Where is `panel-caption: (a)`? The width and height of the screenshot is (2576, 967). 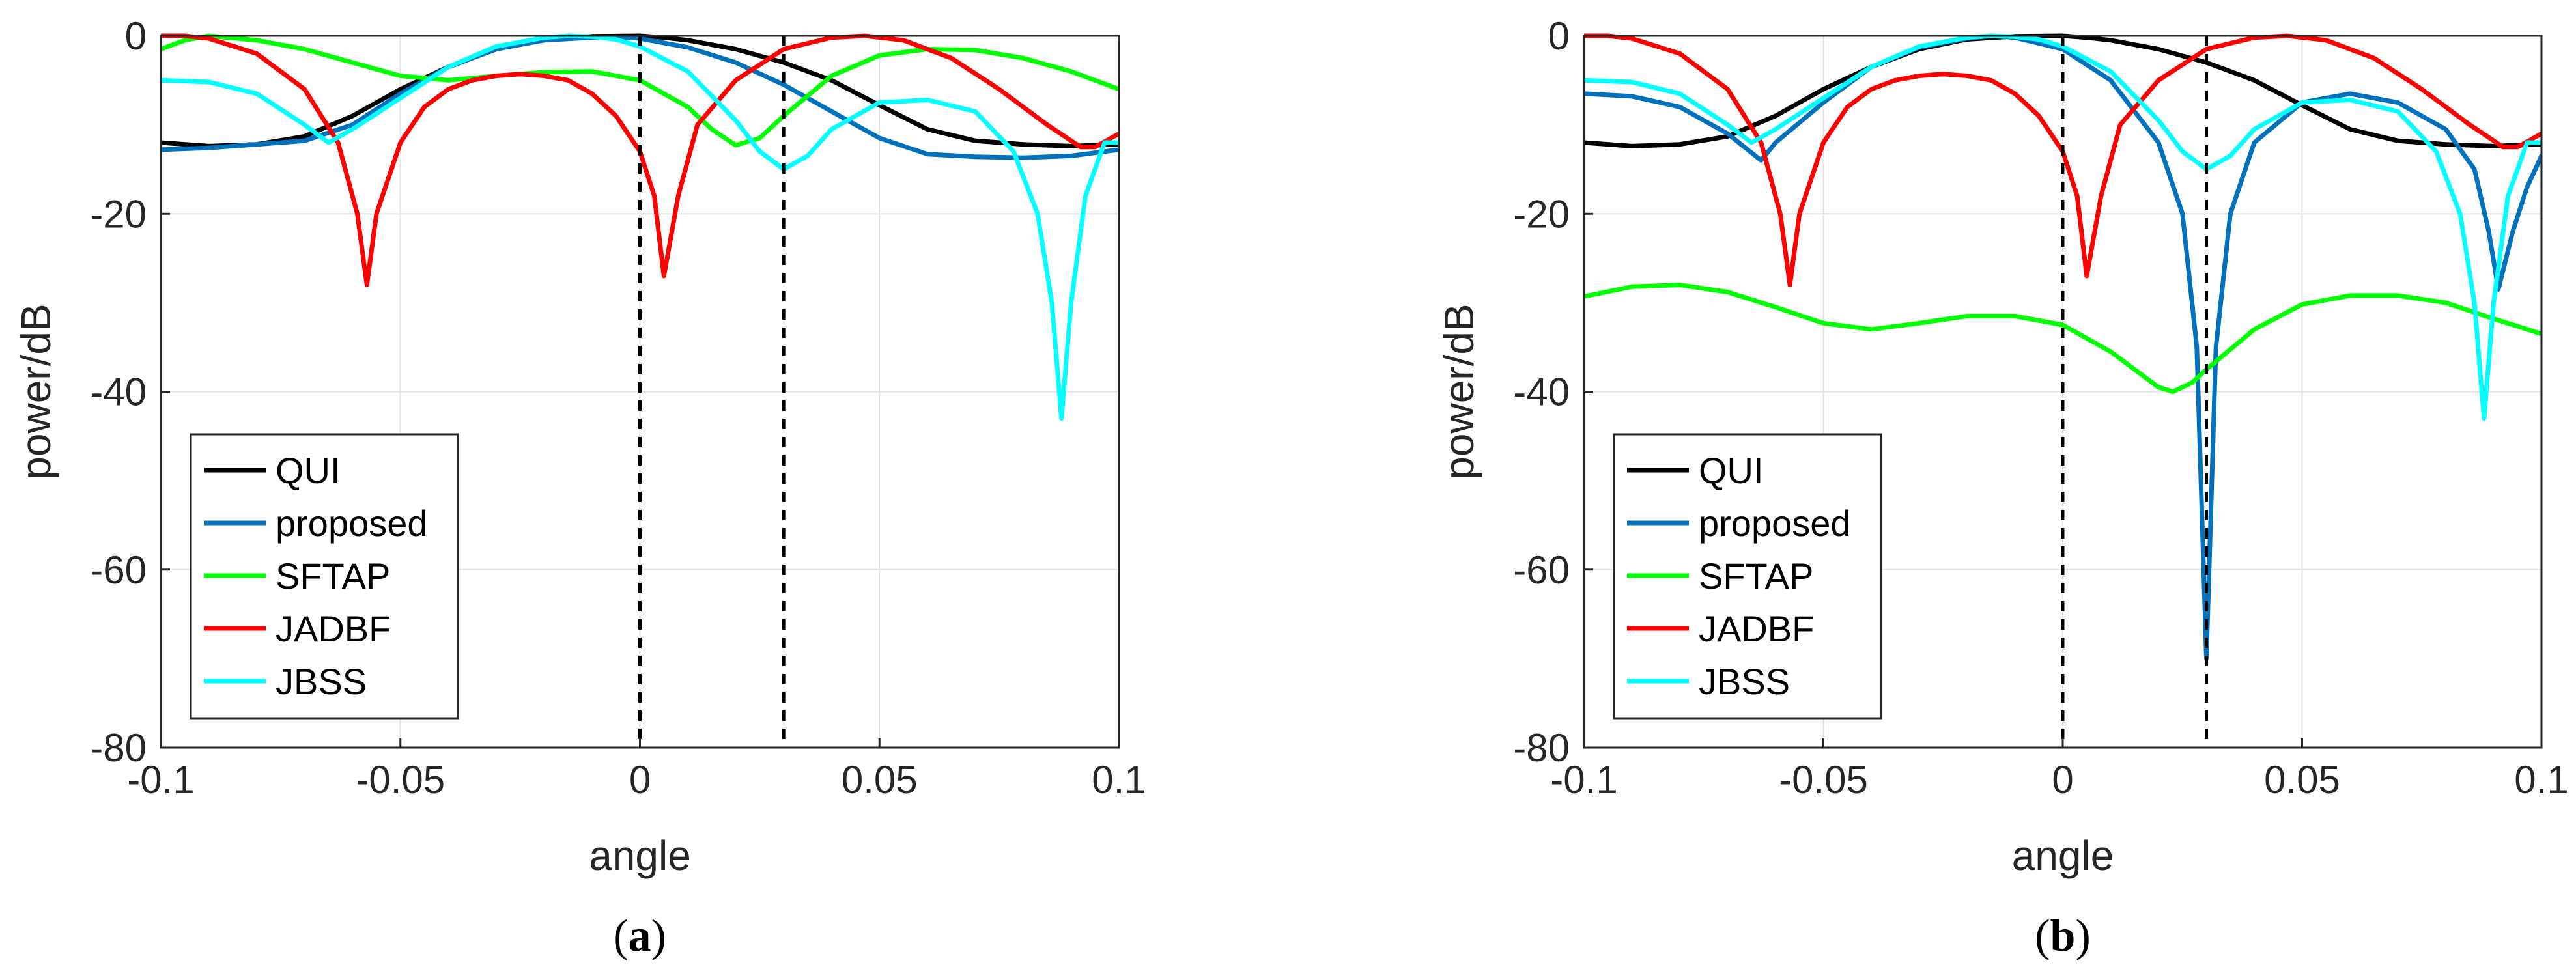 panel-caption: (a) is located at coordinates (639, 936).